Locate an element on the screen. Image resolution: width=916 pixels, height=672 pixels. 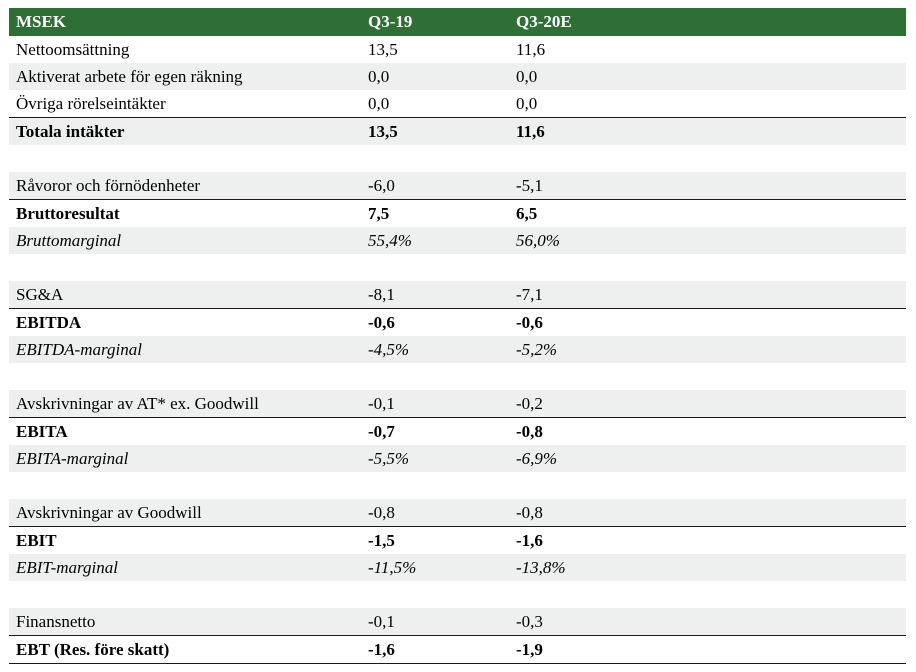
row-label: EBIT-marginal is located at coordinates (185, 567).